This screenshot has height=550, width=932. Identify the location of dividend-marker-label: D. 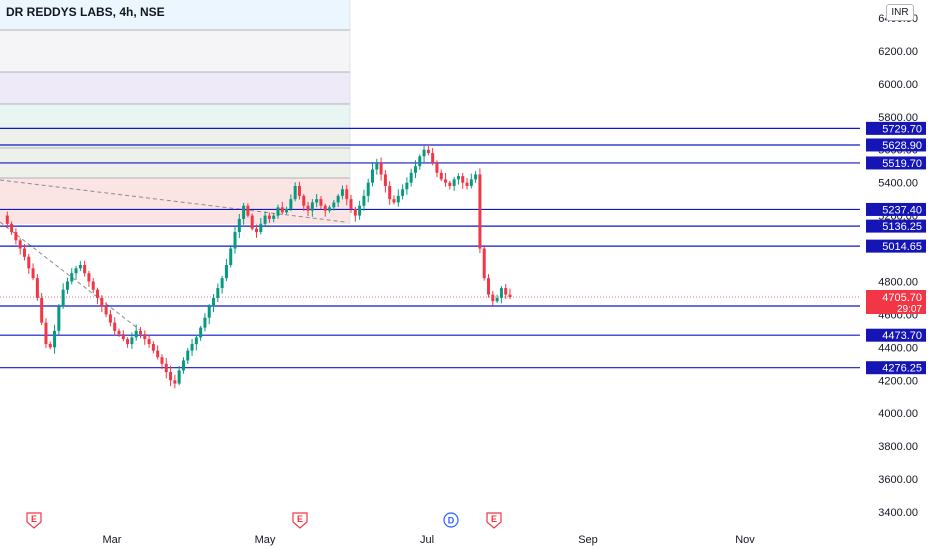
(451, 521).